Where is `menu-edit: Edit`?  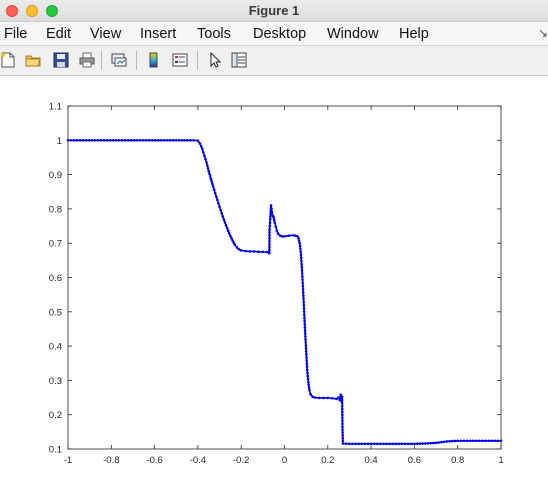
menu-edit: Edit is located at coordinates (58, 34).